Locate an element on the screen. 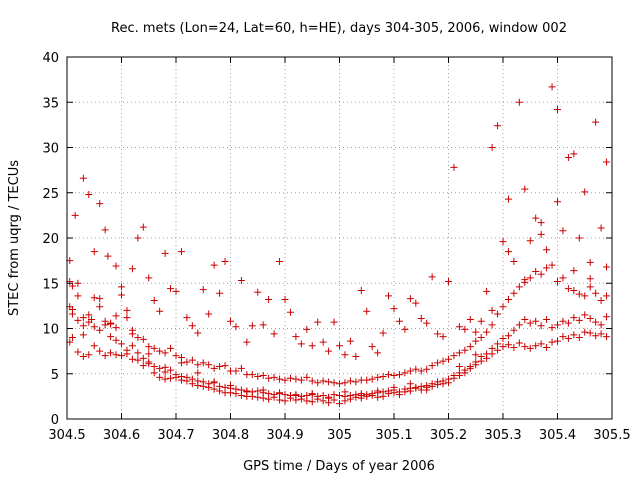 The width and height of the screenshot is (640, 480). y-tick-label: 20 is located at coordinates (50, 239).